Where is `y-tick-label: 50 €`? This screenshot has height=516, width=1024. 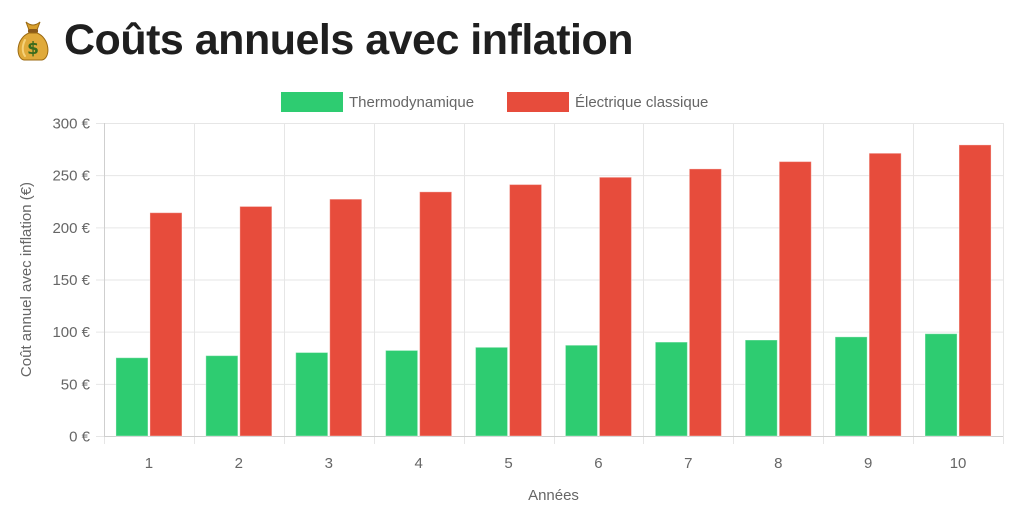 y-tick-label: 50 € is located at coordinates (76, 384).